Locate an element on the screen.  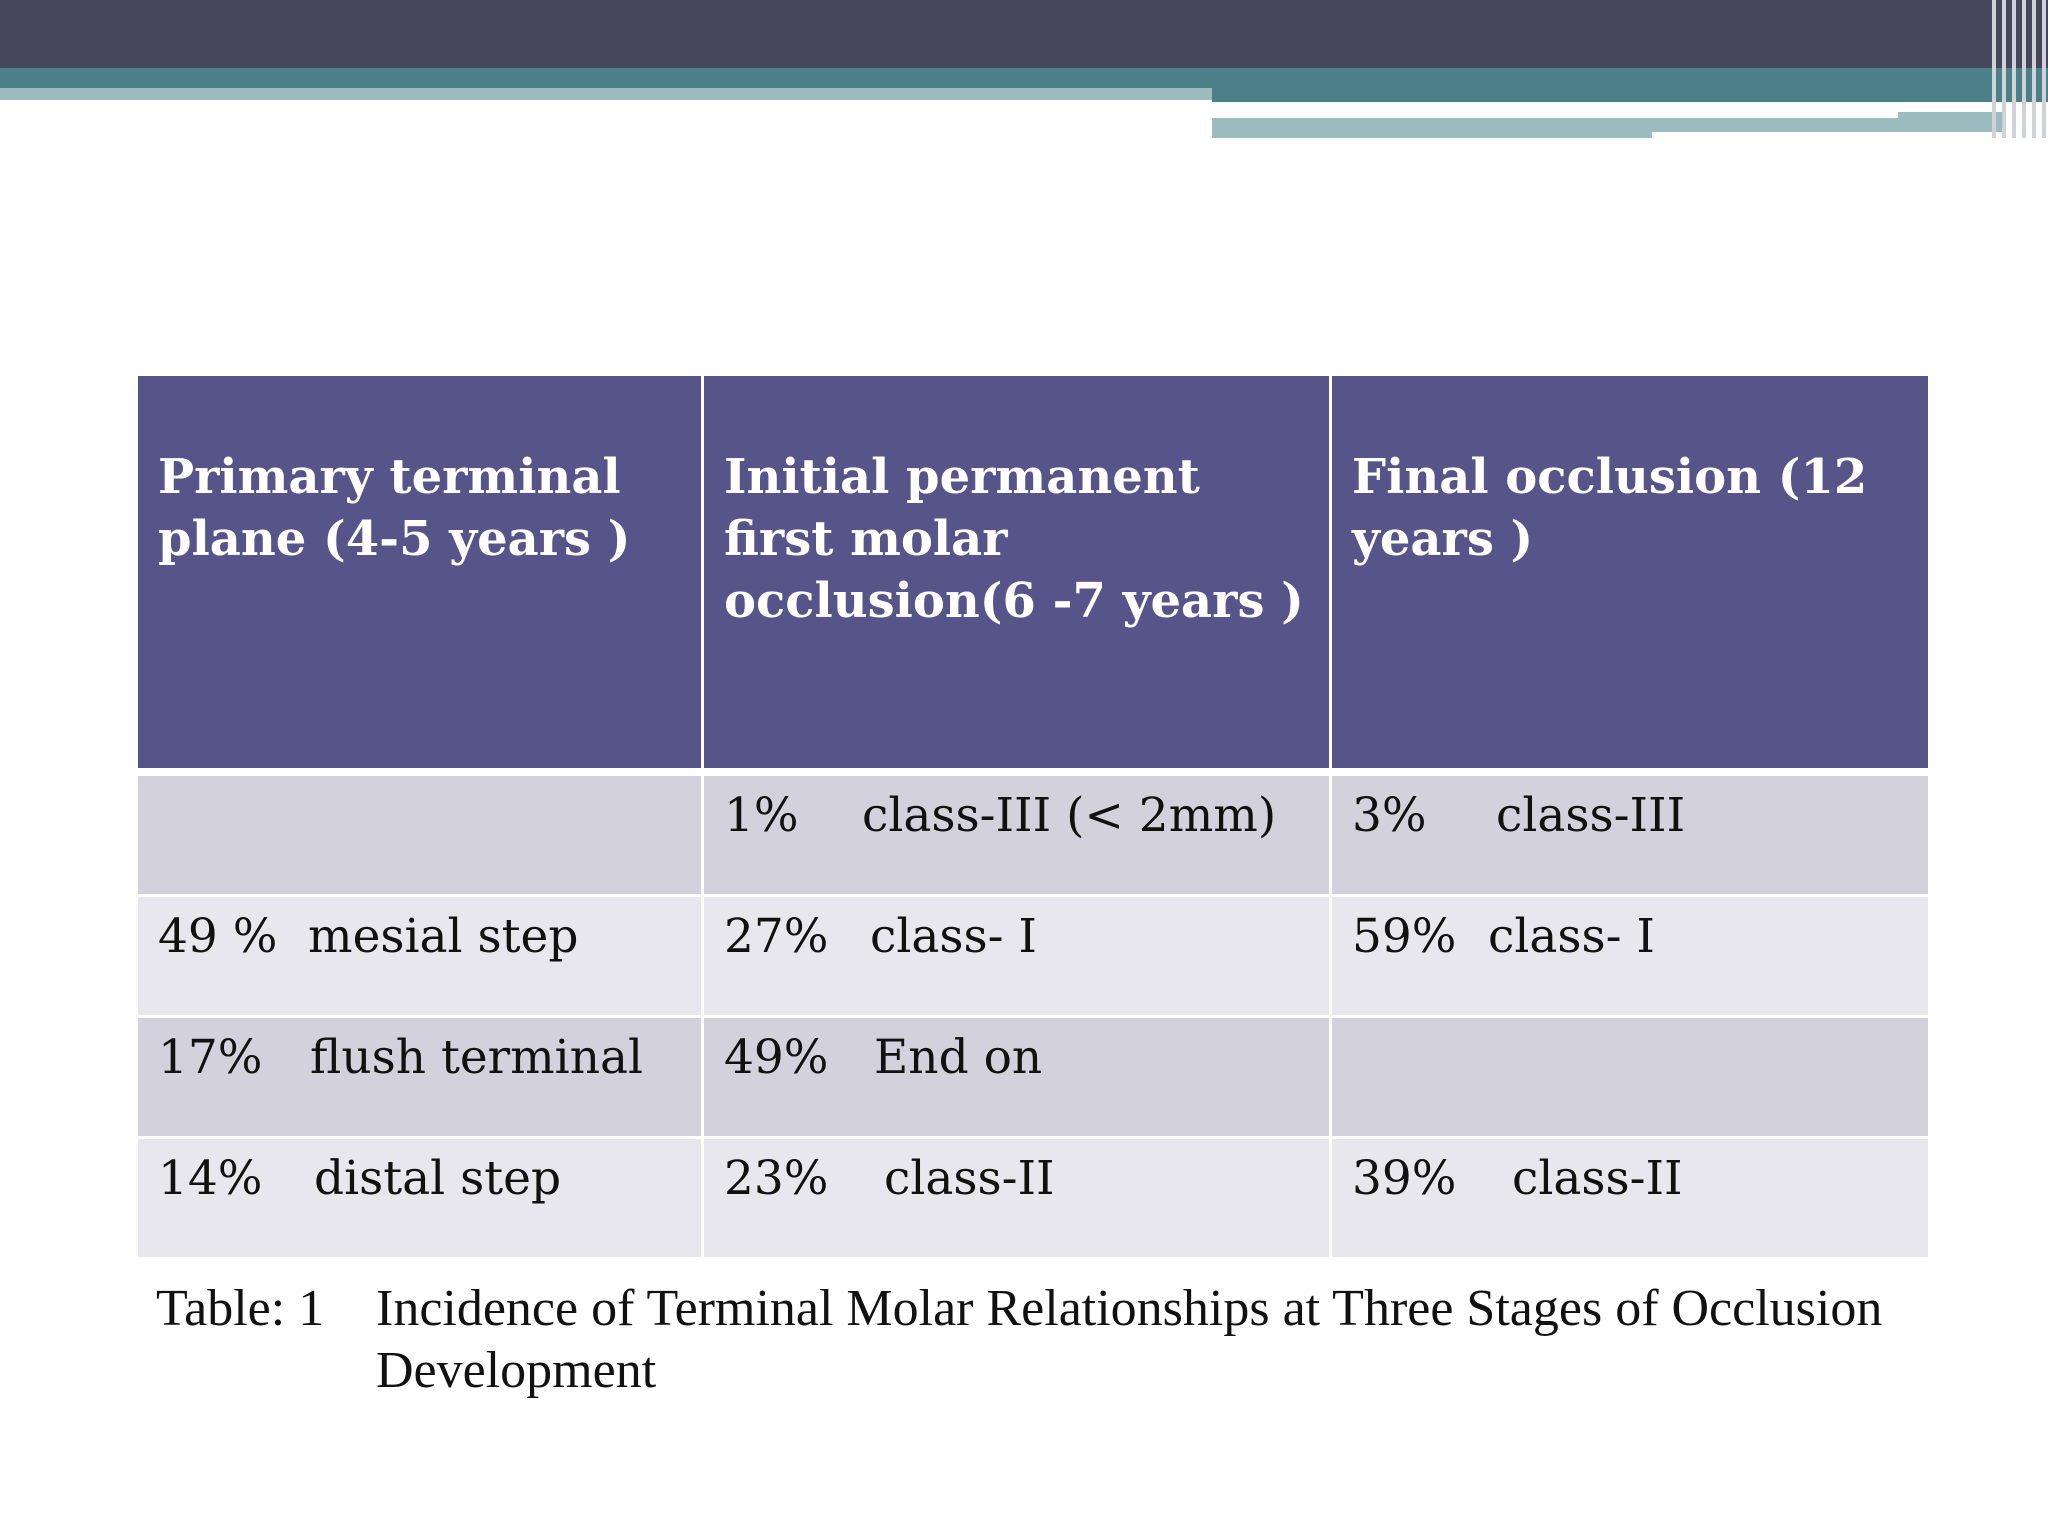
table-row: 17% flush terminal 49% End on is located at coordinates (1033, 1078).